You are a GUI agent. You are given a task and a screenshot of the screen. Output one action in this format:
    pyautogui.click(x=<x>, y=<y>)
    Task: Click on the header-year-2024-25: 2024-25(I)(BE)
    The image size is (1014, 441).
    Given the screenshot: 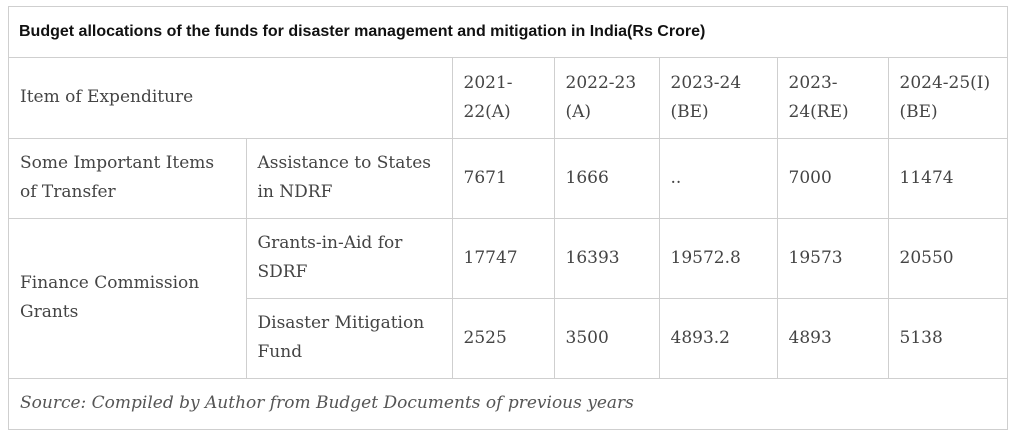 What is the action you would take?
    pyautogui.click(x=947, y=98)
    